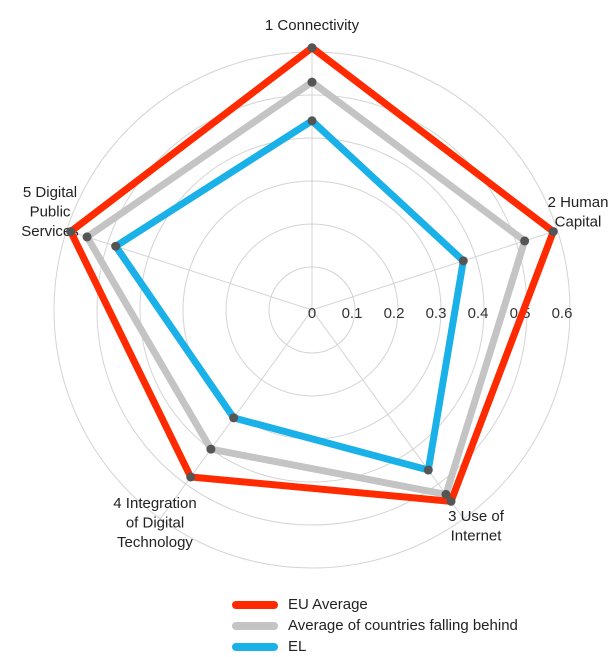 The height and width of the screenshot is (657, 615). What do you see at coordinates (297, 646) in the screenshot?
I see `legend-label: EL` at bounding box center [297, 646].